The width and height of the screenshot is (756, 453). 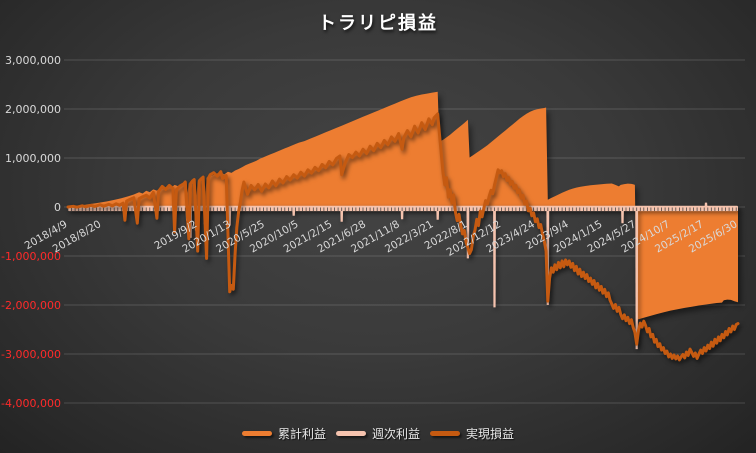 I want to click on legend-label-cumulative: 累計利益, so click(x=301, y=434).